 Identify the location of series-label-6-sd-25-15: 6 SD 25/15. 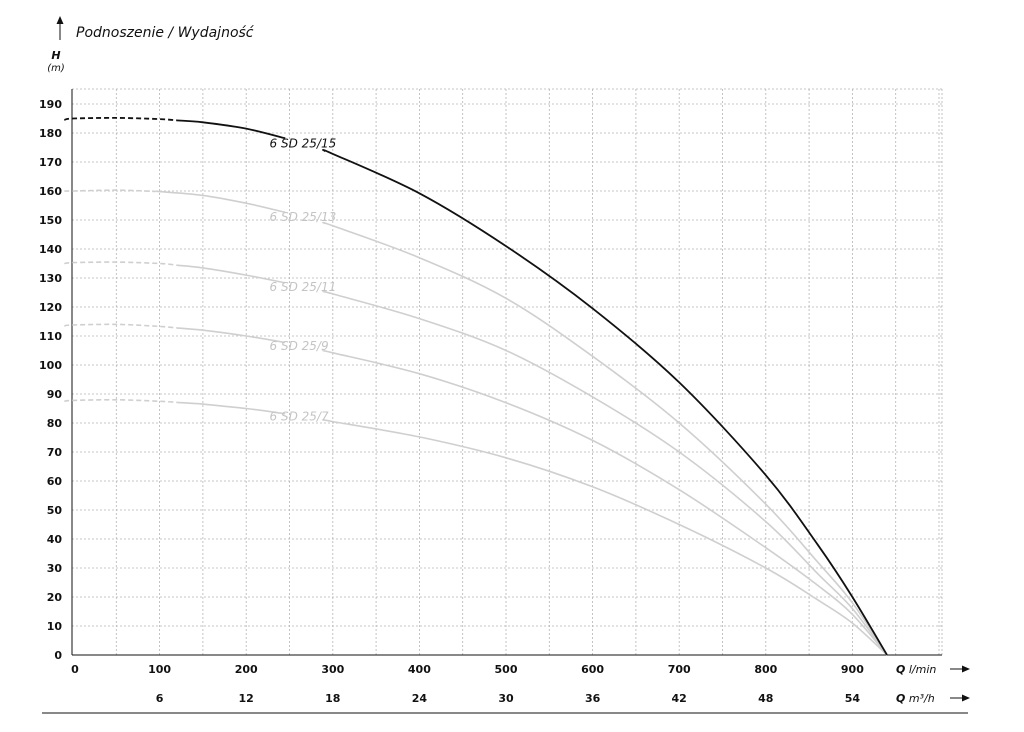
(303, 144).